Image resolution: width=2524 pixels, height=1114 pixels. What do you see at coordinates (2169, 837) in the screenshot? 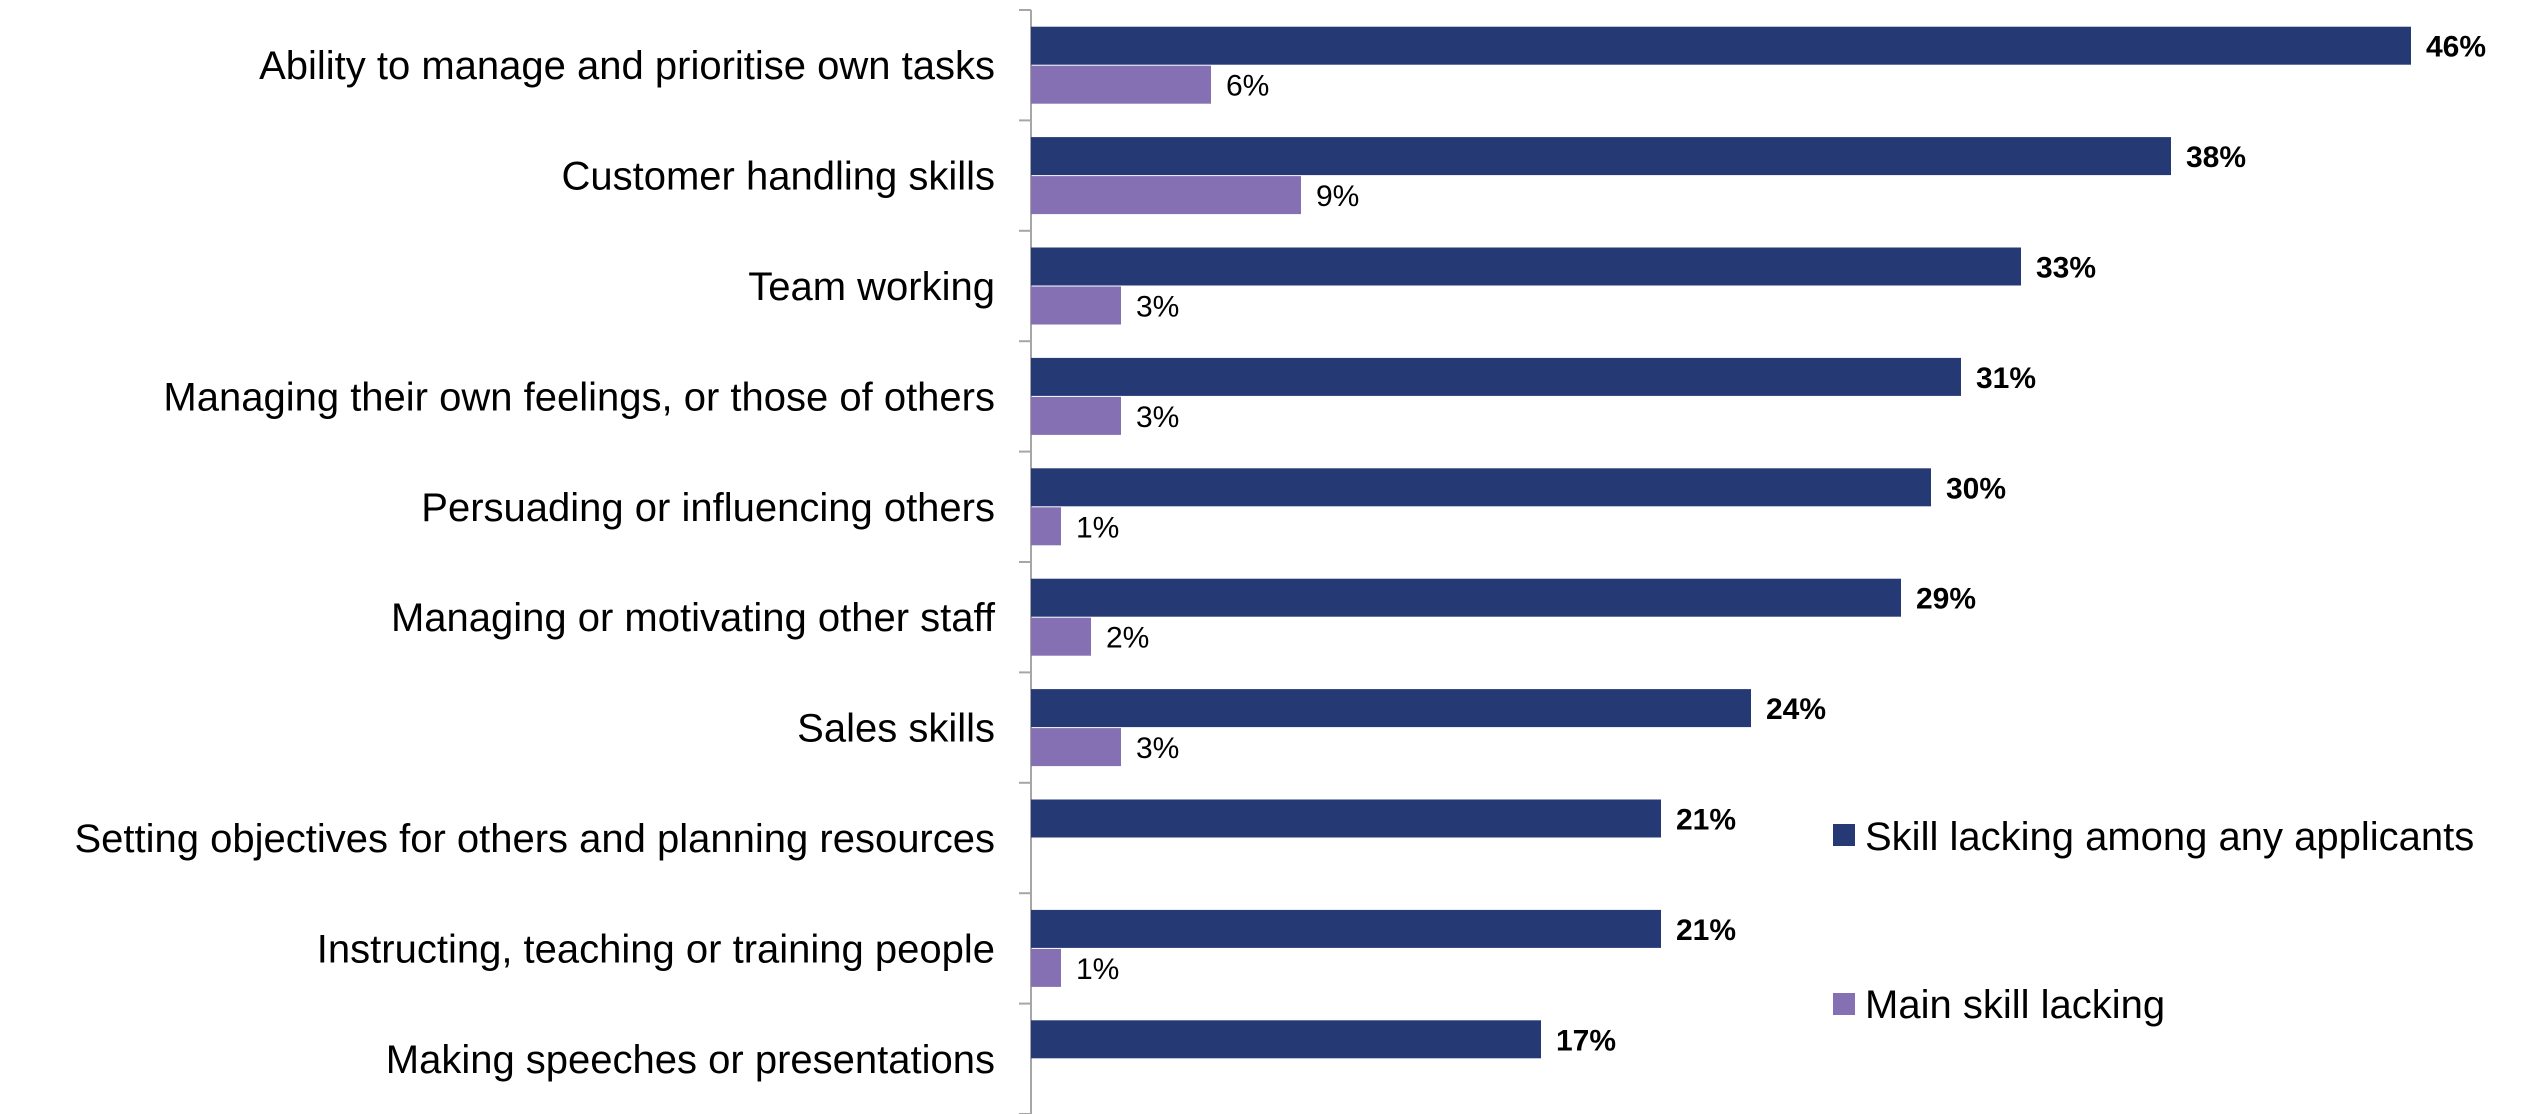
I see `legend-label-any-applicants: Skill lacking among any applicants` at bounding box center [2169, 837].